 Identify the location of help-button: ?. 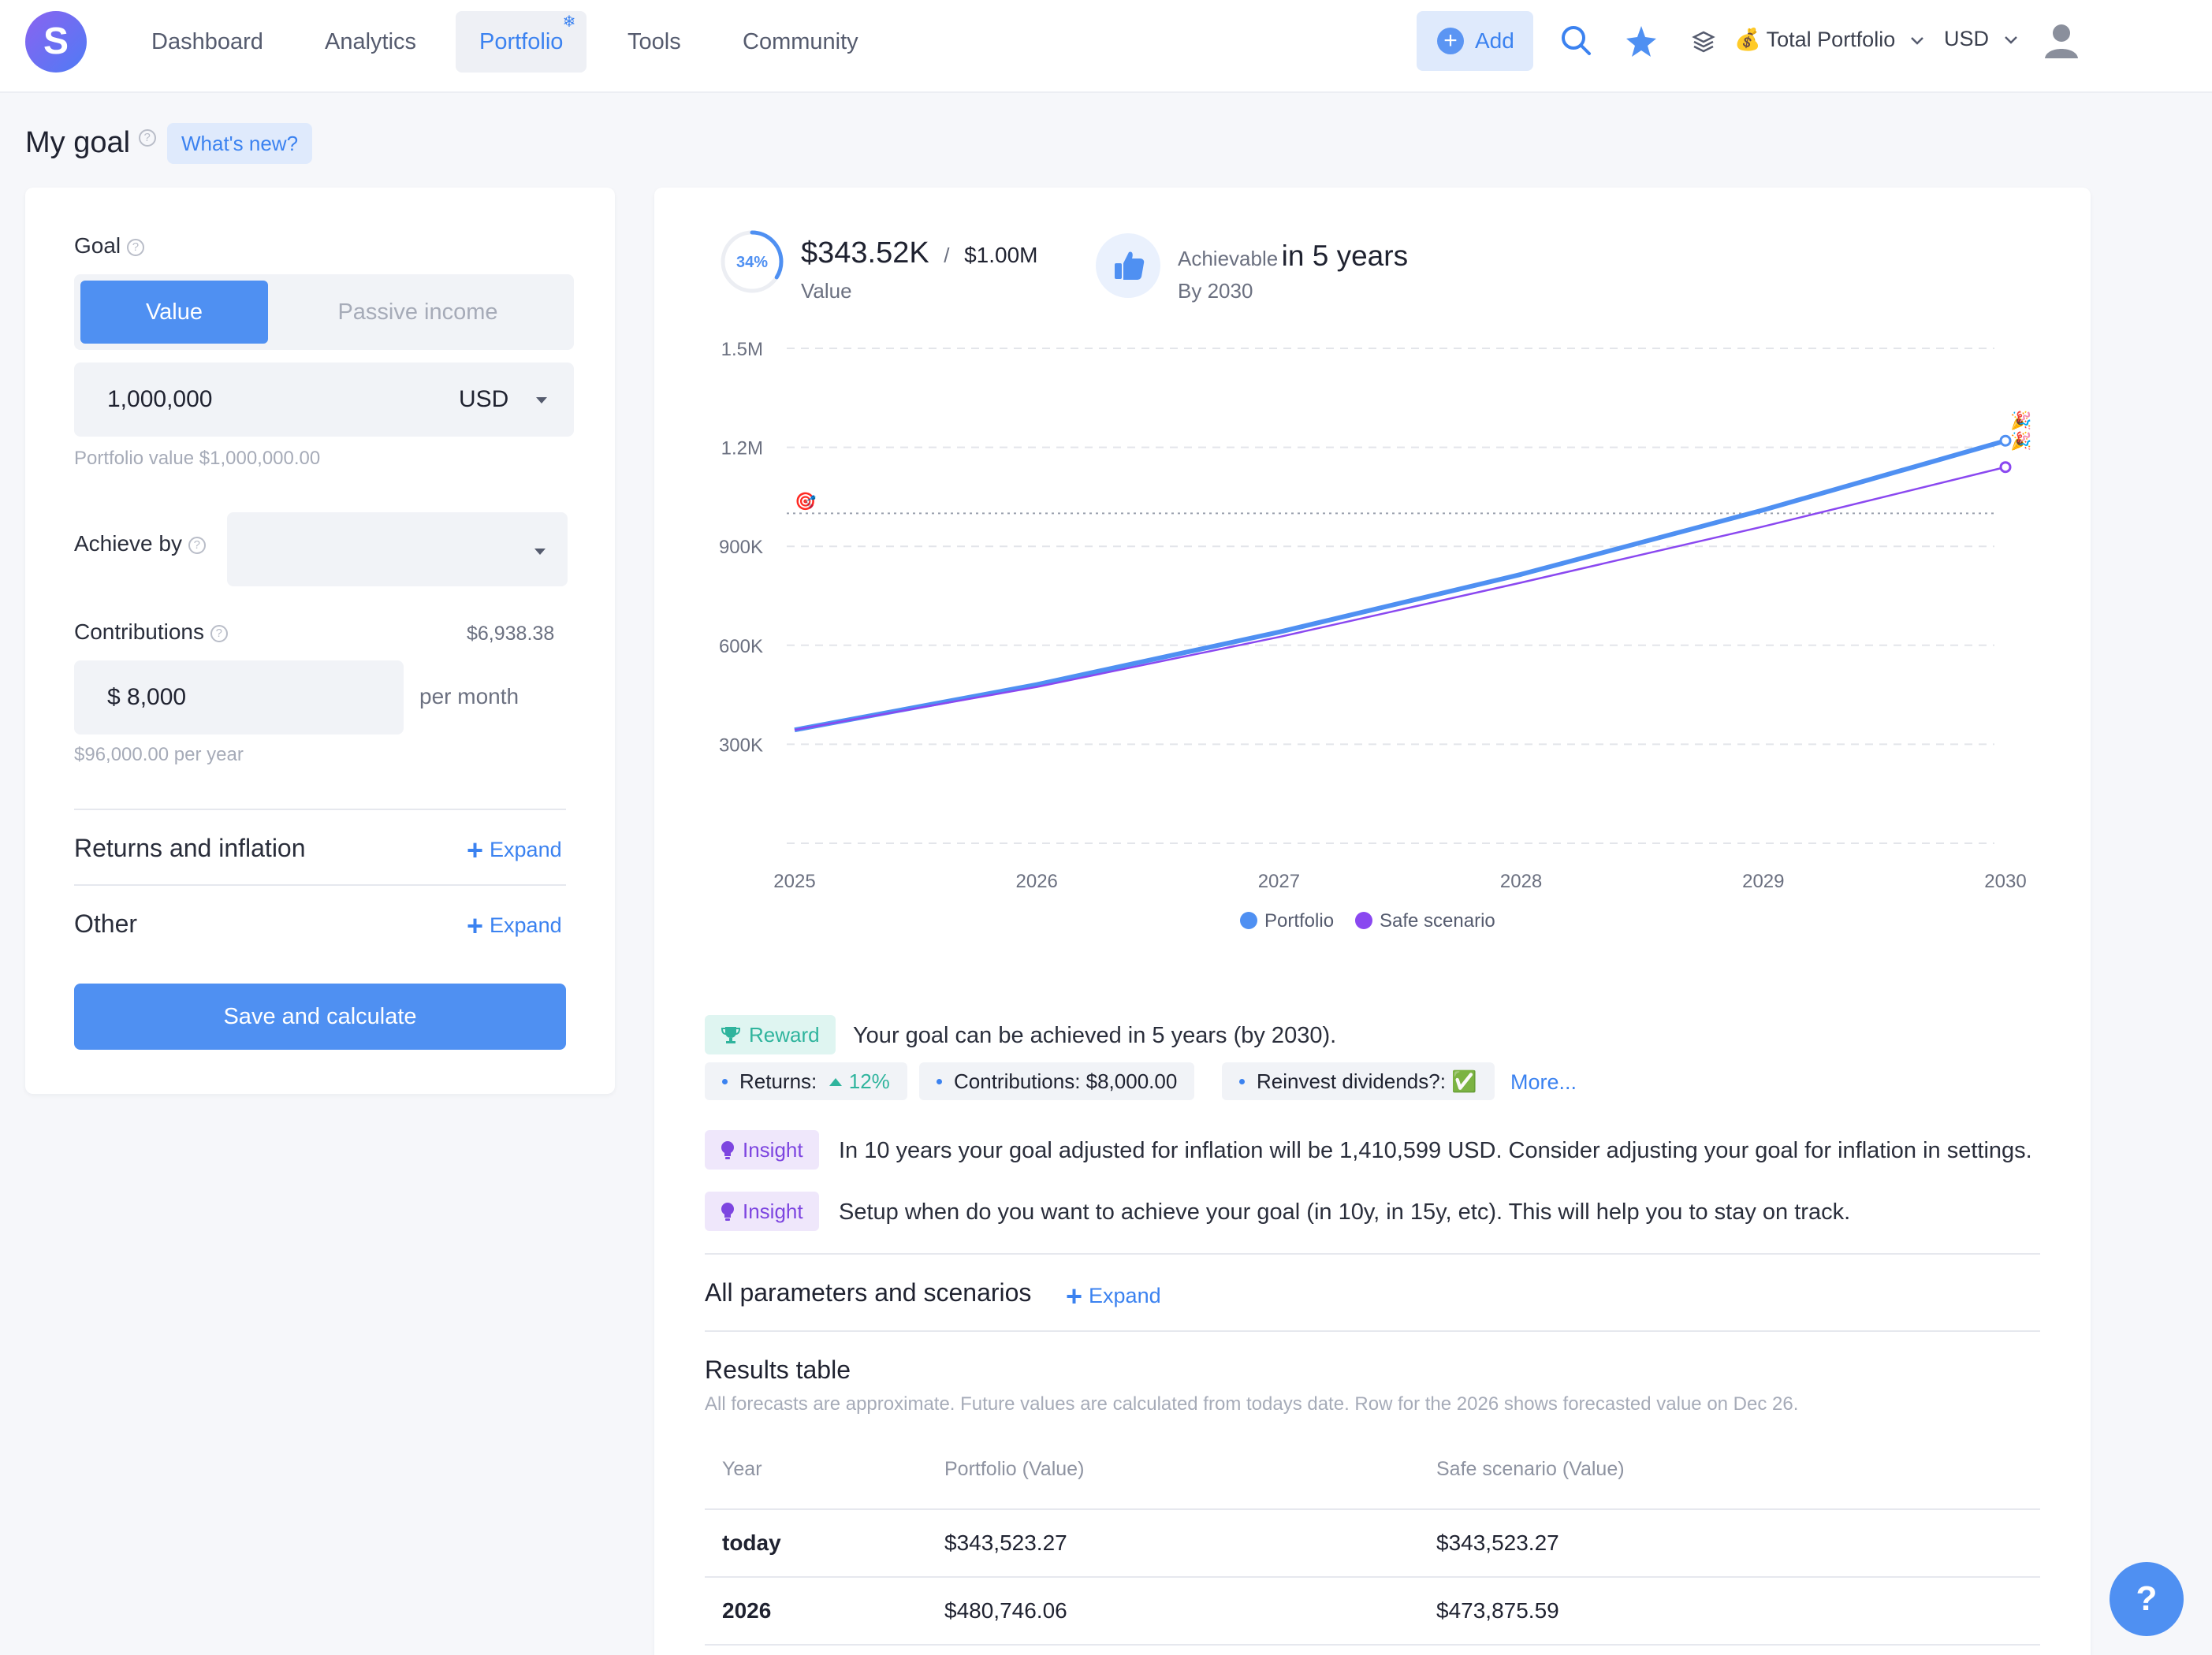
(2147, 1599).